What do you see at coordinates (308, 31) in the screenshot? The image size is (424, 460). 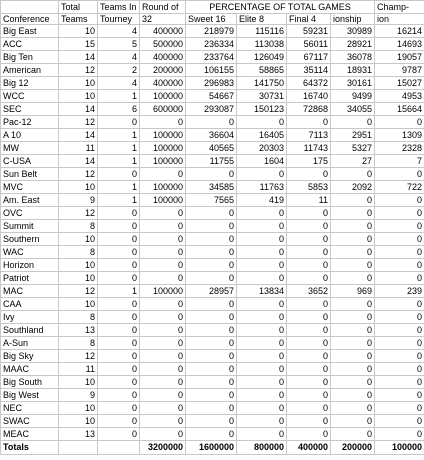 I see `cell-f4: 59231` at bounding box center [308, 31].